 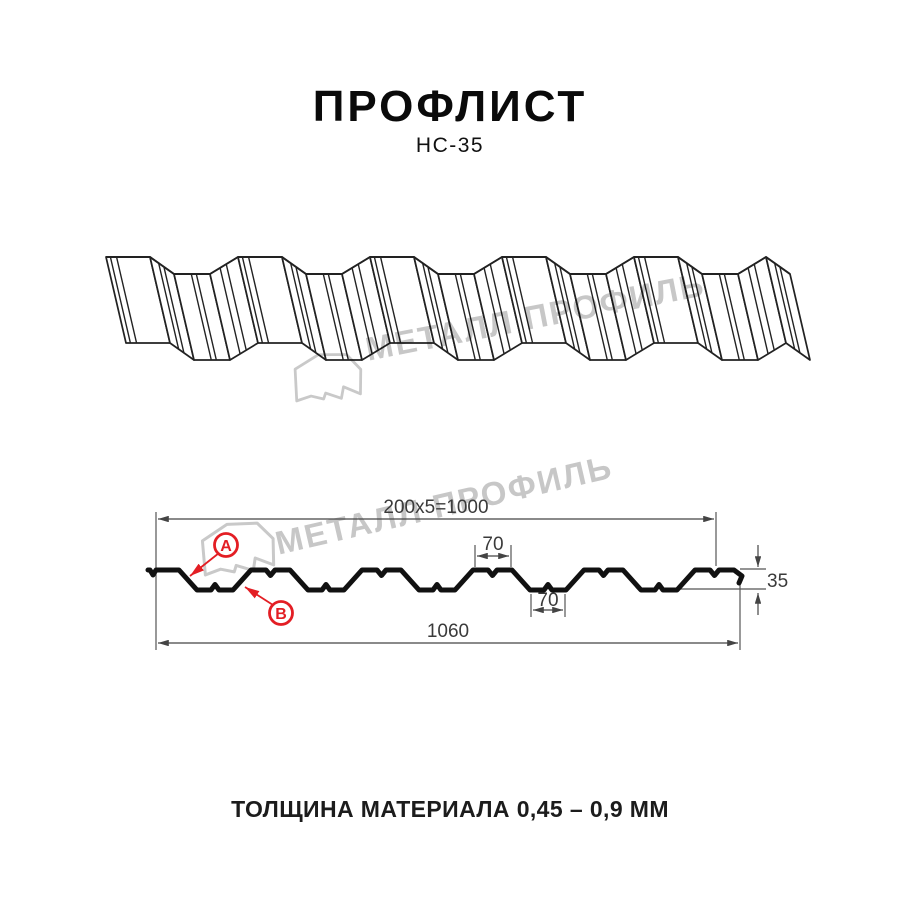 What do you see at coordinates (259, 596) in the screenshot?
I see `side-b-leader-arrow` at bounding box center [259, 596].